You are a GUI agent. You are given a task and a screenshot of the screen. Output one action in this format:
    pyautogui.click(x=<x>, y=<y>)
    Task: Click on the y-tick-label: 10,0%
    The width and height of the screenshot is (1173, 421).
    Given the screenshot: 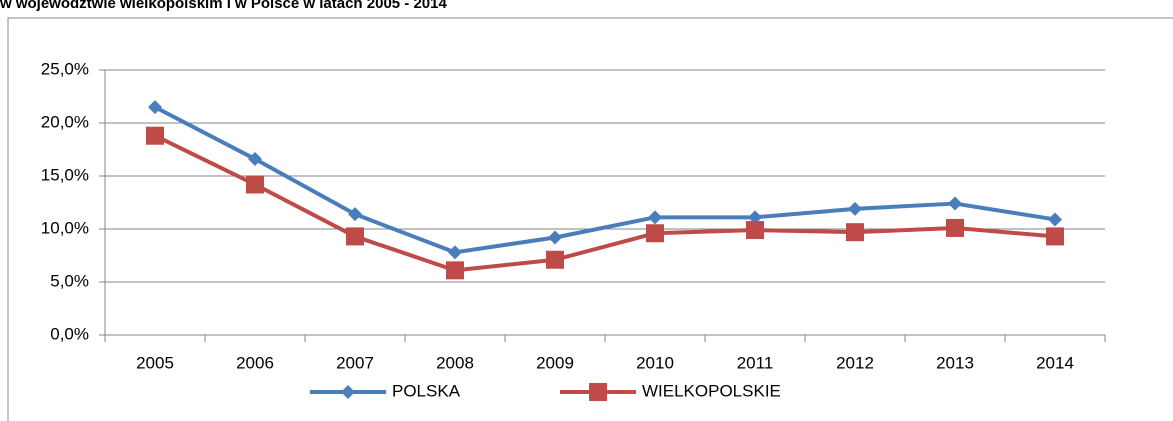 What is the action you would take?
    pyautogui.click(x=65, y=227)
    